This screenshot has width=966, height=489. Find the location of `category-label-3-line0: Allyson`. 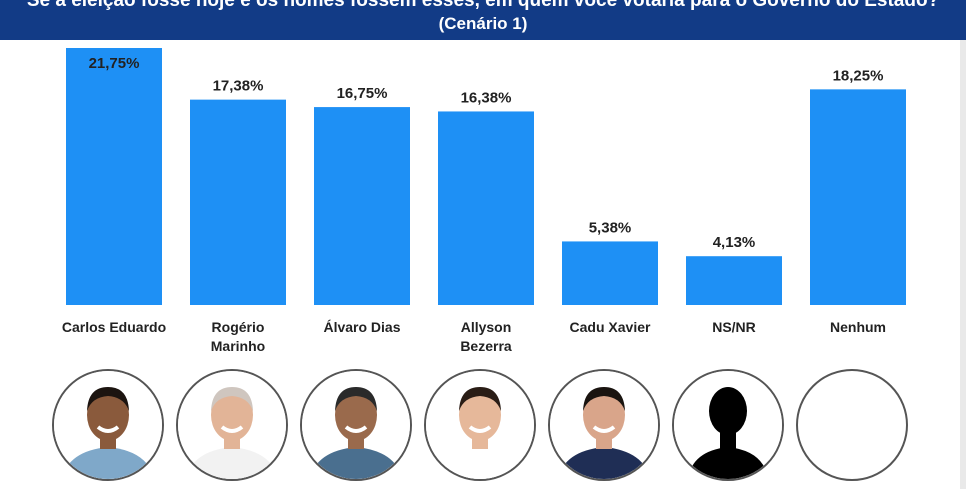

category-label-3-line0: Allyson is located at coordinates (486, 327).